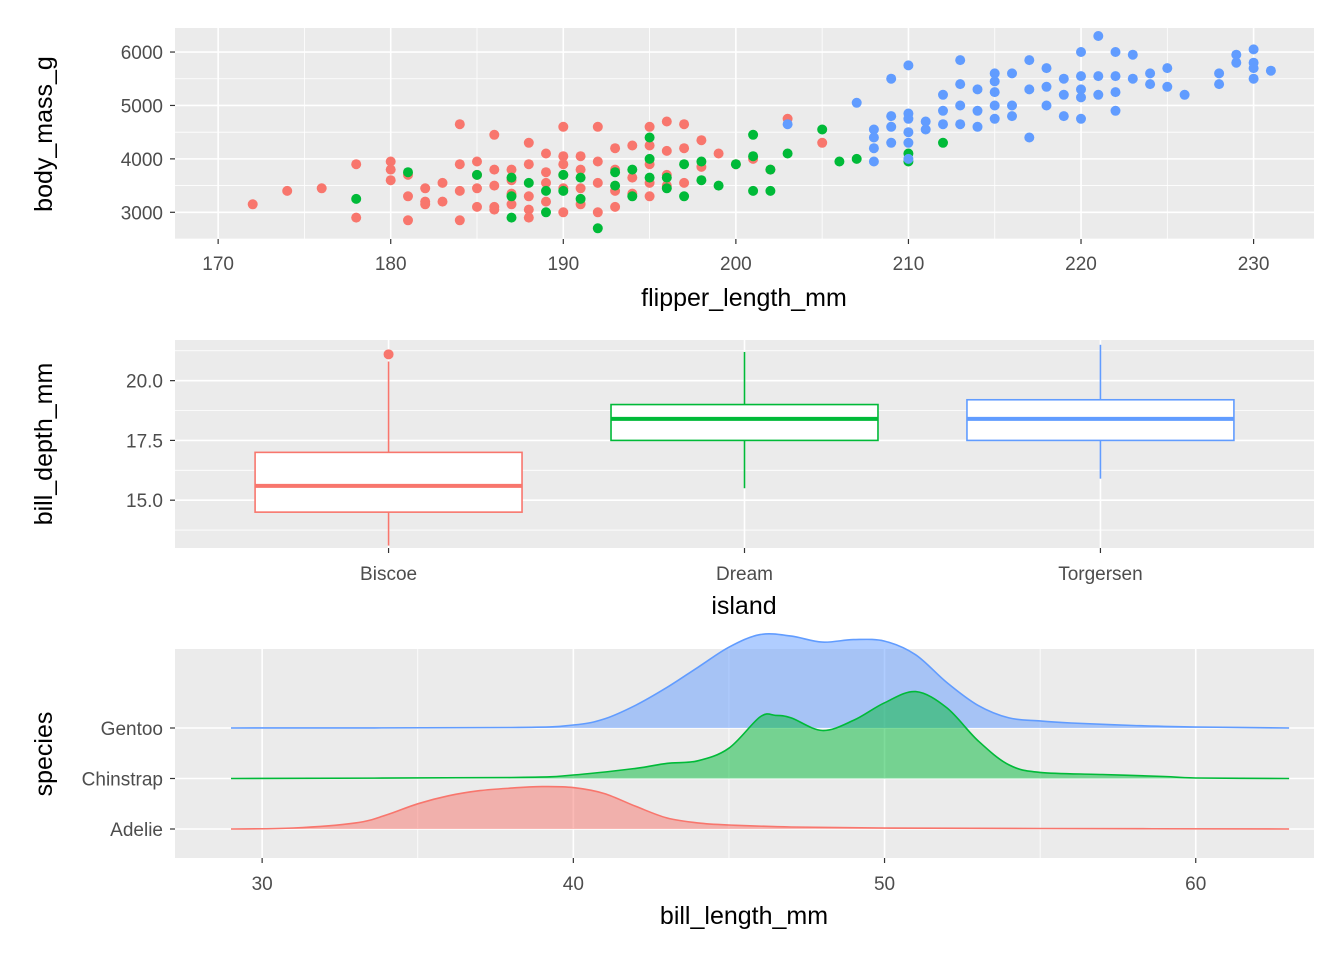 The image size is (1344, 960). I want to click on ridgeline-x-axis-title: bill_length_mm, so click(744, 916).